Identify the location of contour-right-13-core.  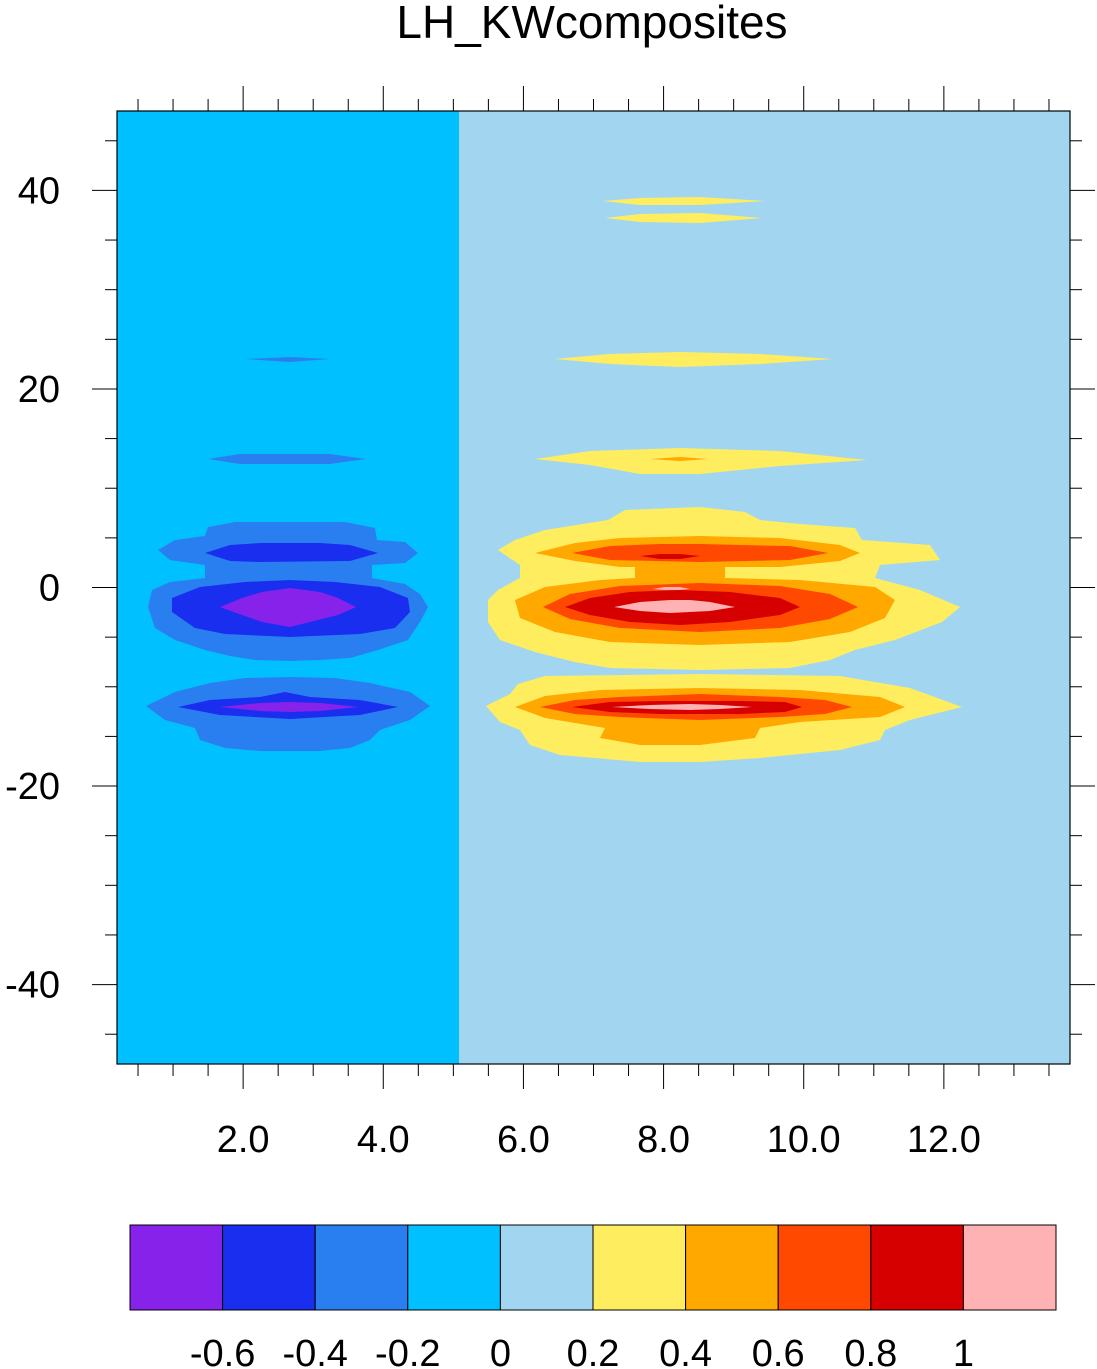
(679, 459).